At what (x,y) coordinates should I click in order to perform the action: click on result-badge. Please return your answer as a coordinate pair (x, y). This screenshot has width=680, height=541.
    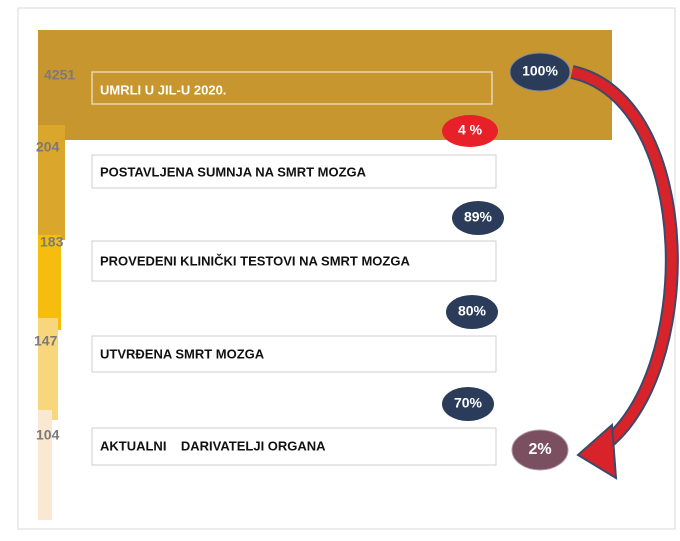
    Looking at the image, I should click on (540, 450).